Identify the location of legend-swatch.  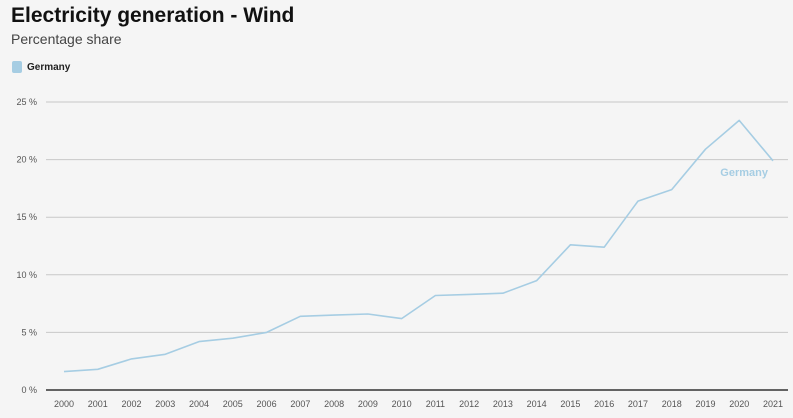
(17, 67).